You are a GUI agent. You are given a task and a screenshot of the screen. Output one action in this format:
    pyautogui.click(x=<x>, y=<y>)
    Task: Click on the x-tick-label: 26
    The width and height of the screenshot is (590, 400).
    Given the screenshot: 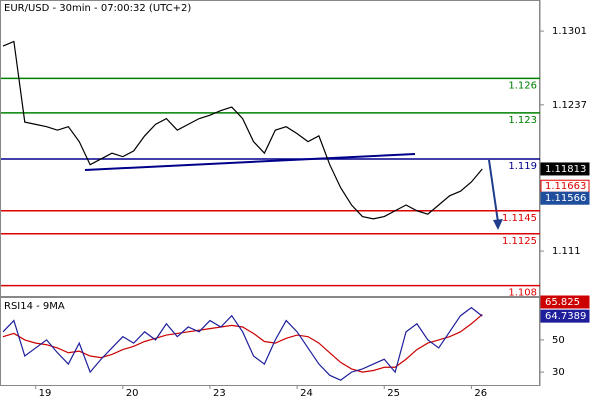 What is the action you would take?
    pyautogui.click(x=480, y=393)
    